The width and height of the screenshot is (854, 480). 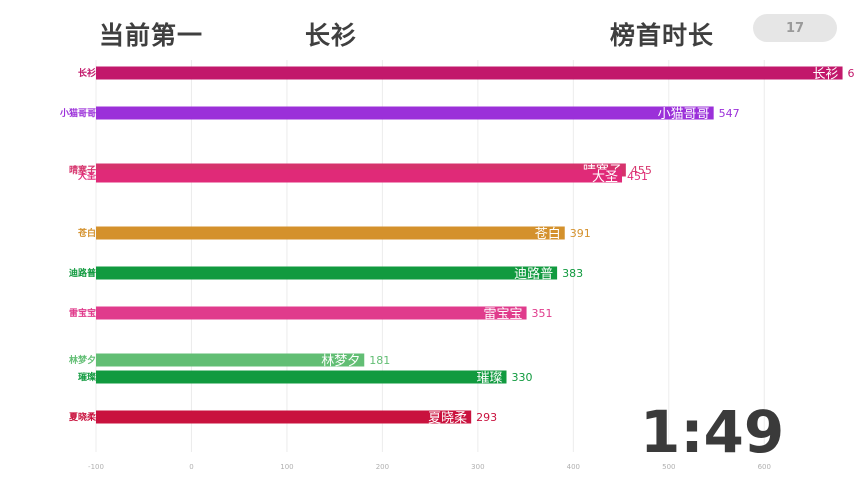 I want to click on x-tick-label: 500, so click(x=668, y=467).